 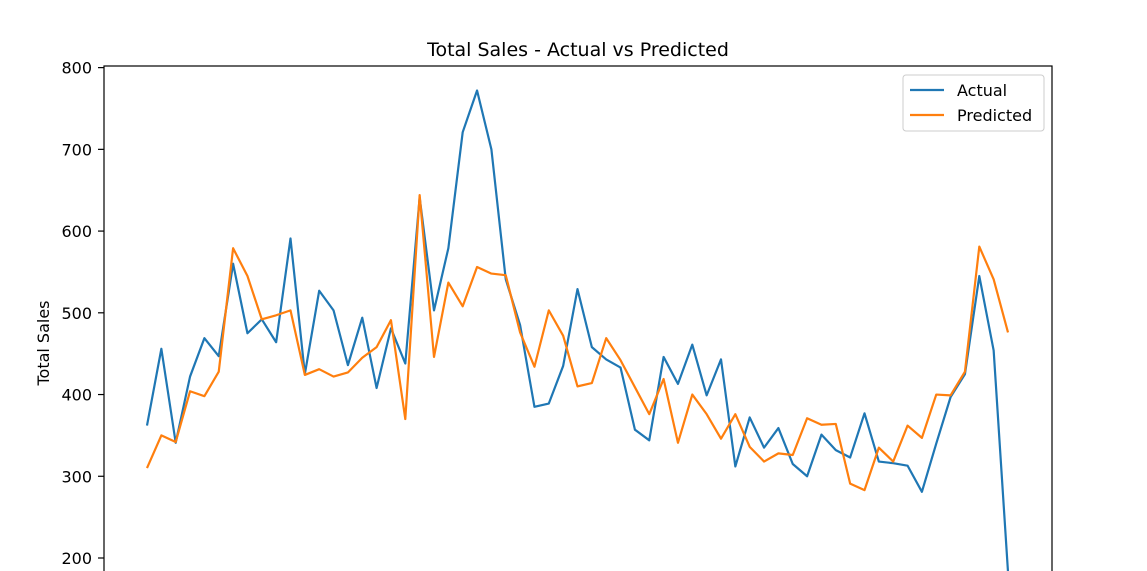 What do you see at coordinates (76, 68) in the screenshot?
I see `y-tick-label: 800` at bounding box center [76, 68].